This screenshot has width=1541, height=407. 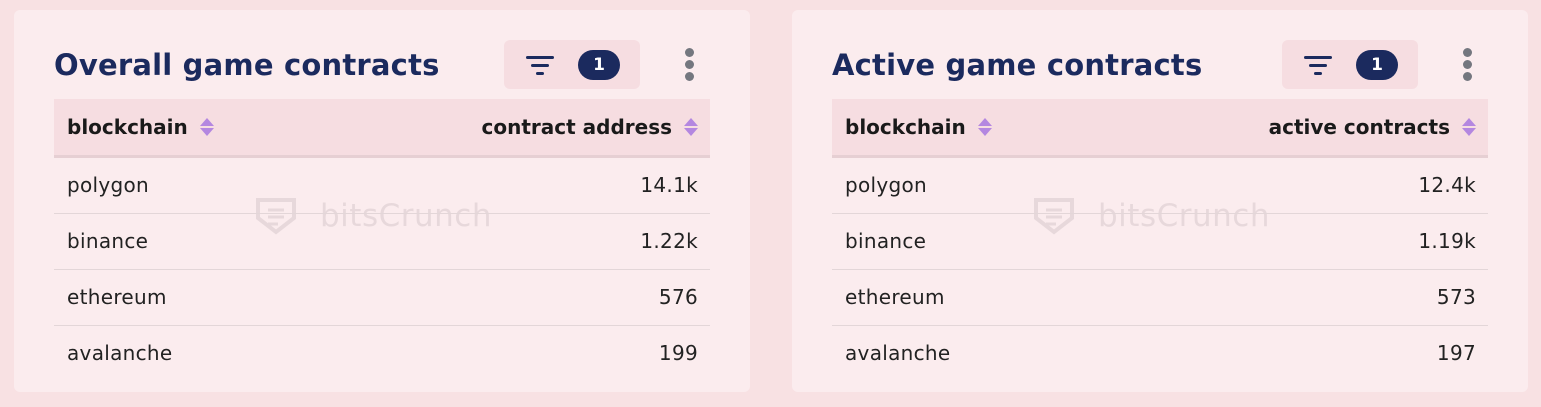 What do you see at coordinates (247, 65) in the screenshot?
I see `card-title: Overall game contracts` at bounding box center [247, 65].